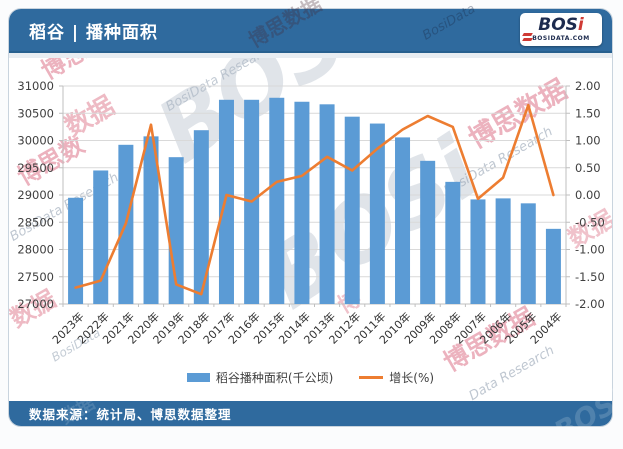 The width and height of the screenshot is (623, 449). Describe the element at coordinates (590, 250) in the screenshot. I see `y-right-tick-label: -1.00` at that location.